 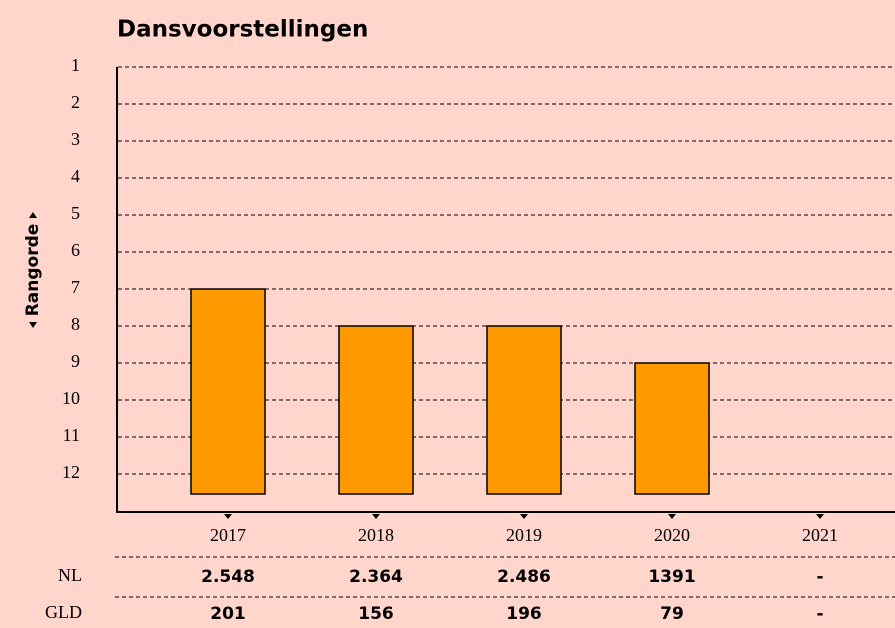 What do you see at coordinates (75, 102) in the screenshot?
I see `y-tick-label: 2` at bounding box center [75, 102].